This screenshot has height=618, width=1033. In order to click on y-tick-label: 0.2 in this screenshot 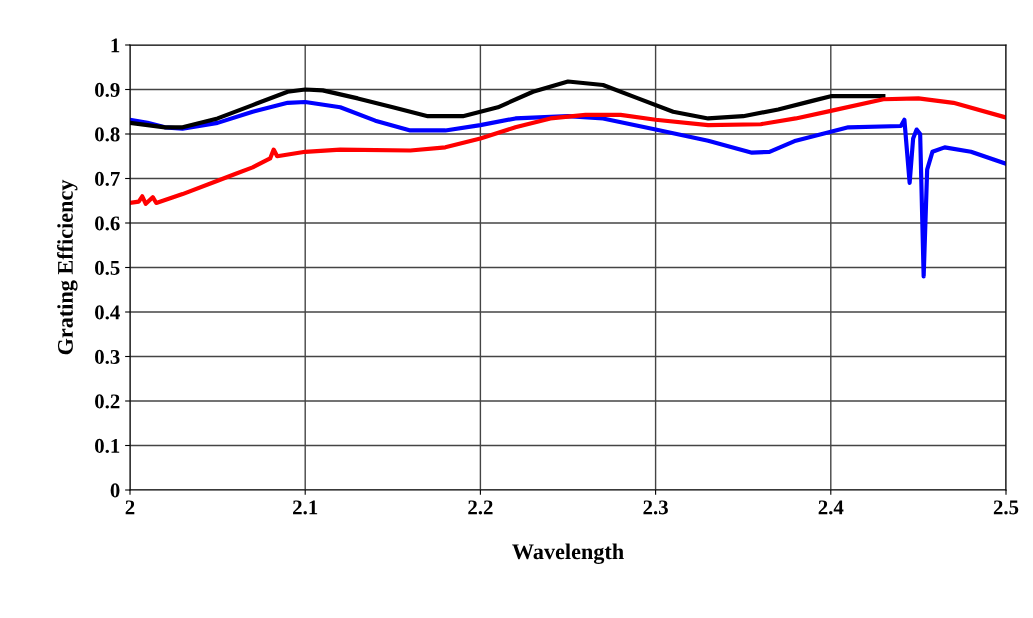, I will do `click(107, 401)`.